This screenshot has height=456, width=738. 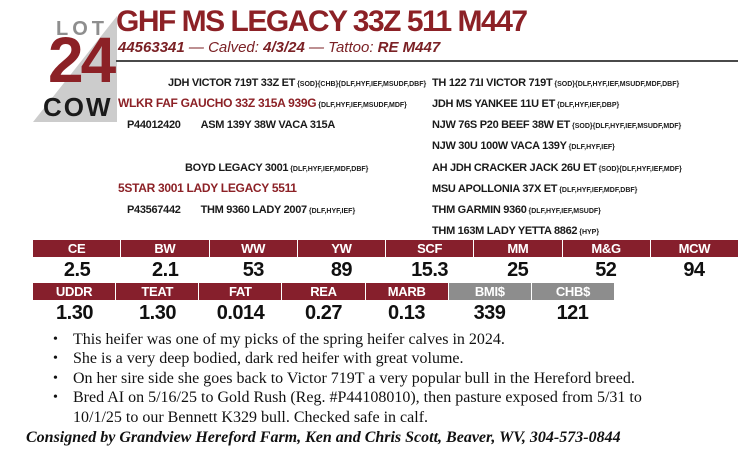 I want to click on epd-header: REA, so click(x=324, y=291).